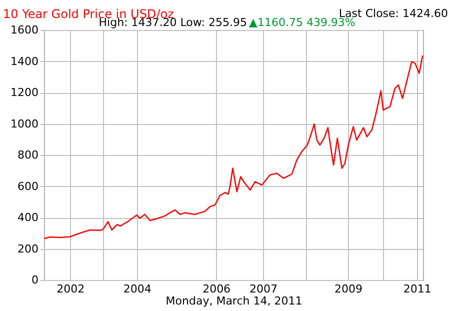 Image resolution: width=450 pixels, height=311 pixels. Describe the element at coordinates (24, 123) in the screenshot. I see `y-tick-label: 1000` at that location.